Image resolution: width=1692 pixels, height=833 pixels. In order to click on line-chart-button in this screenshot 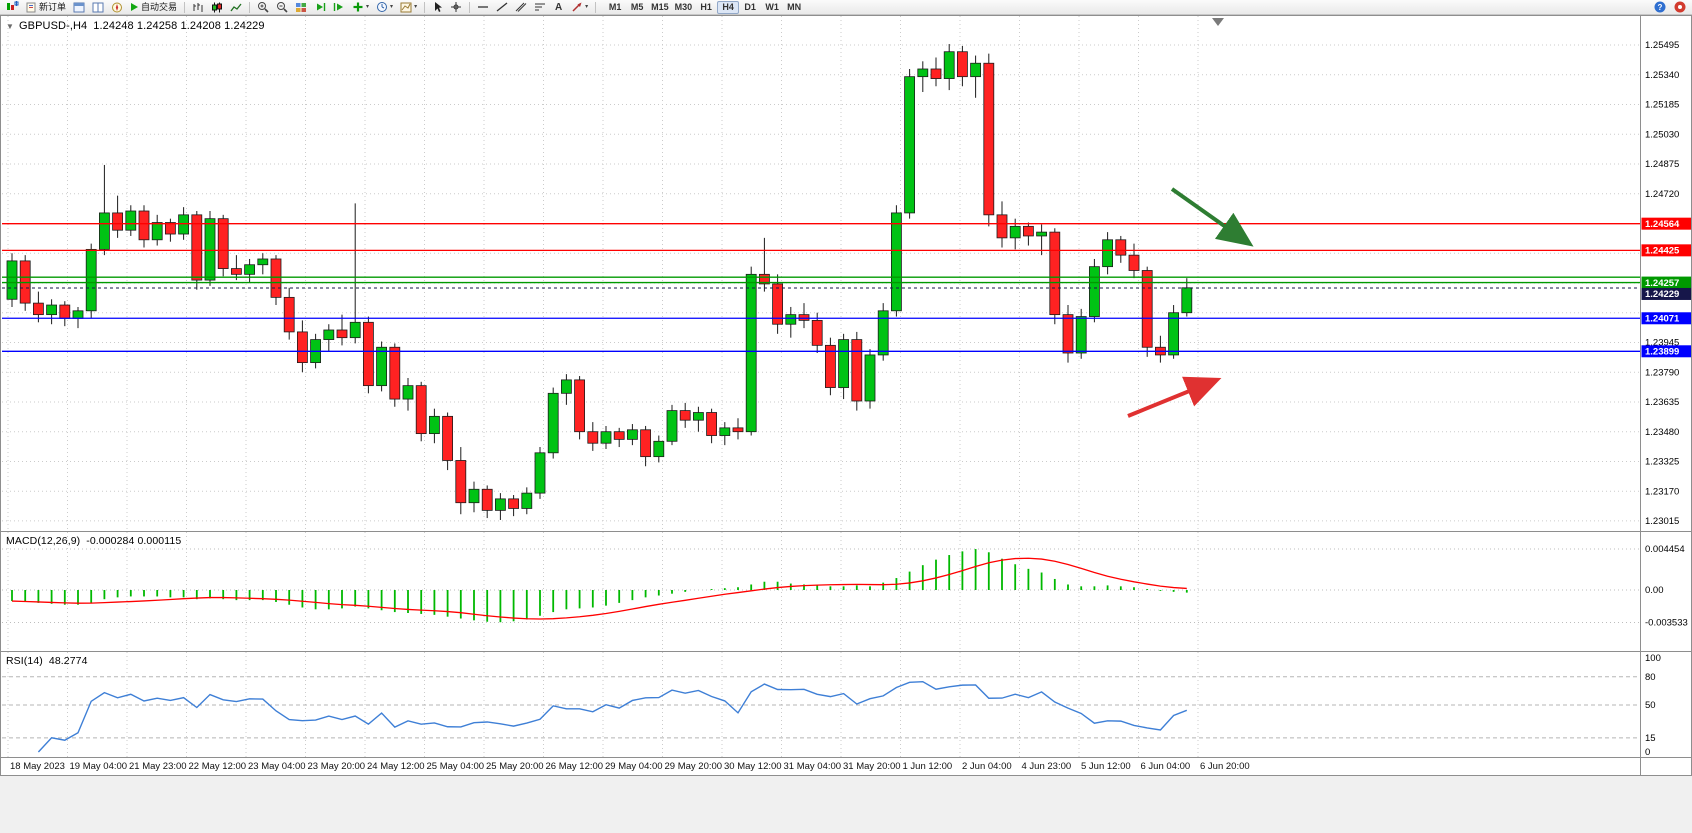, I will do `click(236, 7)`.